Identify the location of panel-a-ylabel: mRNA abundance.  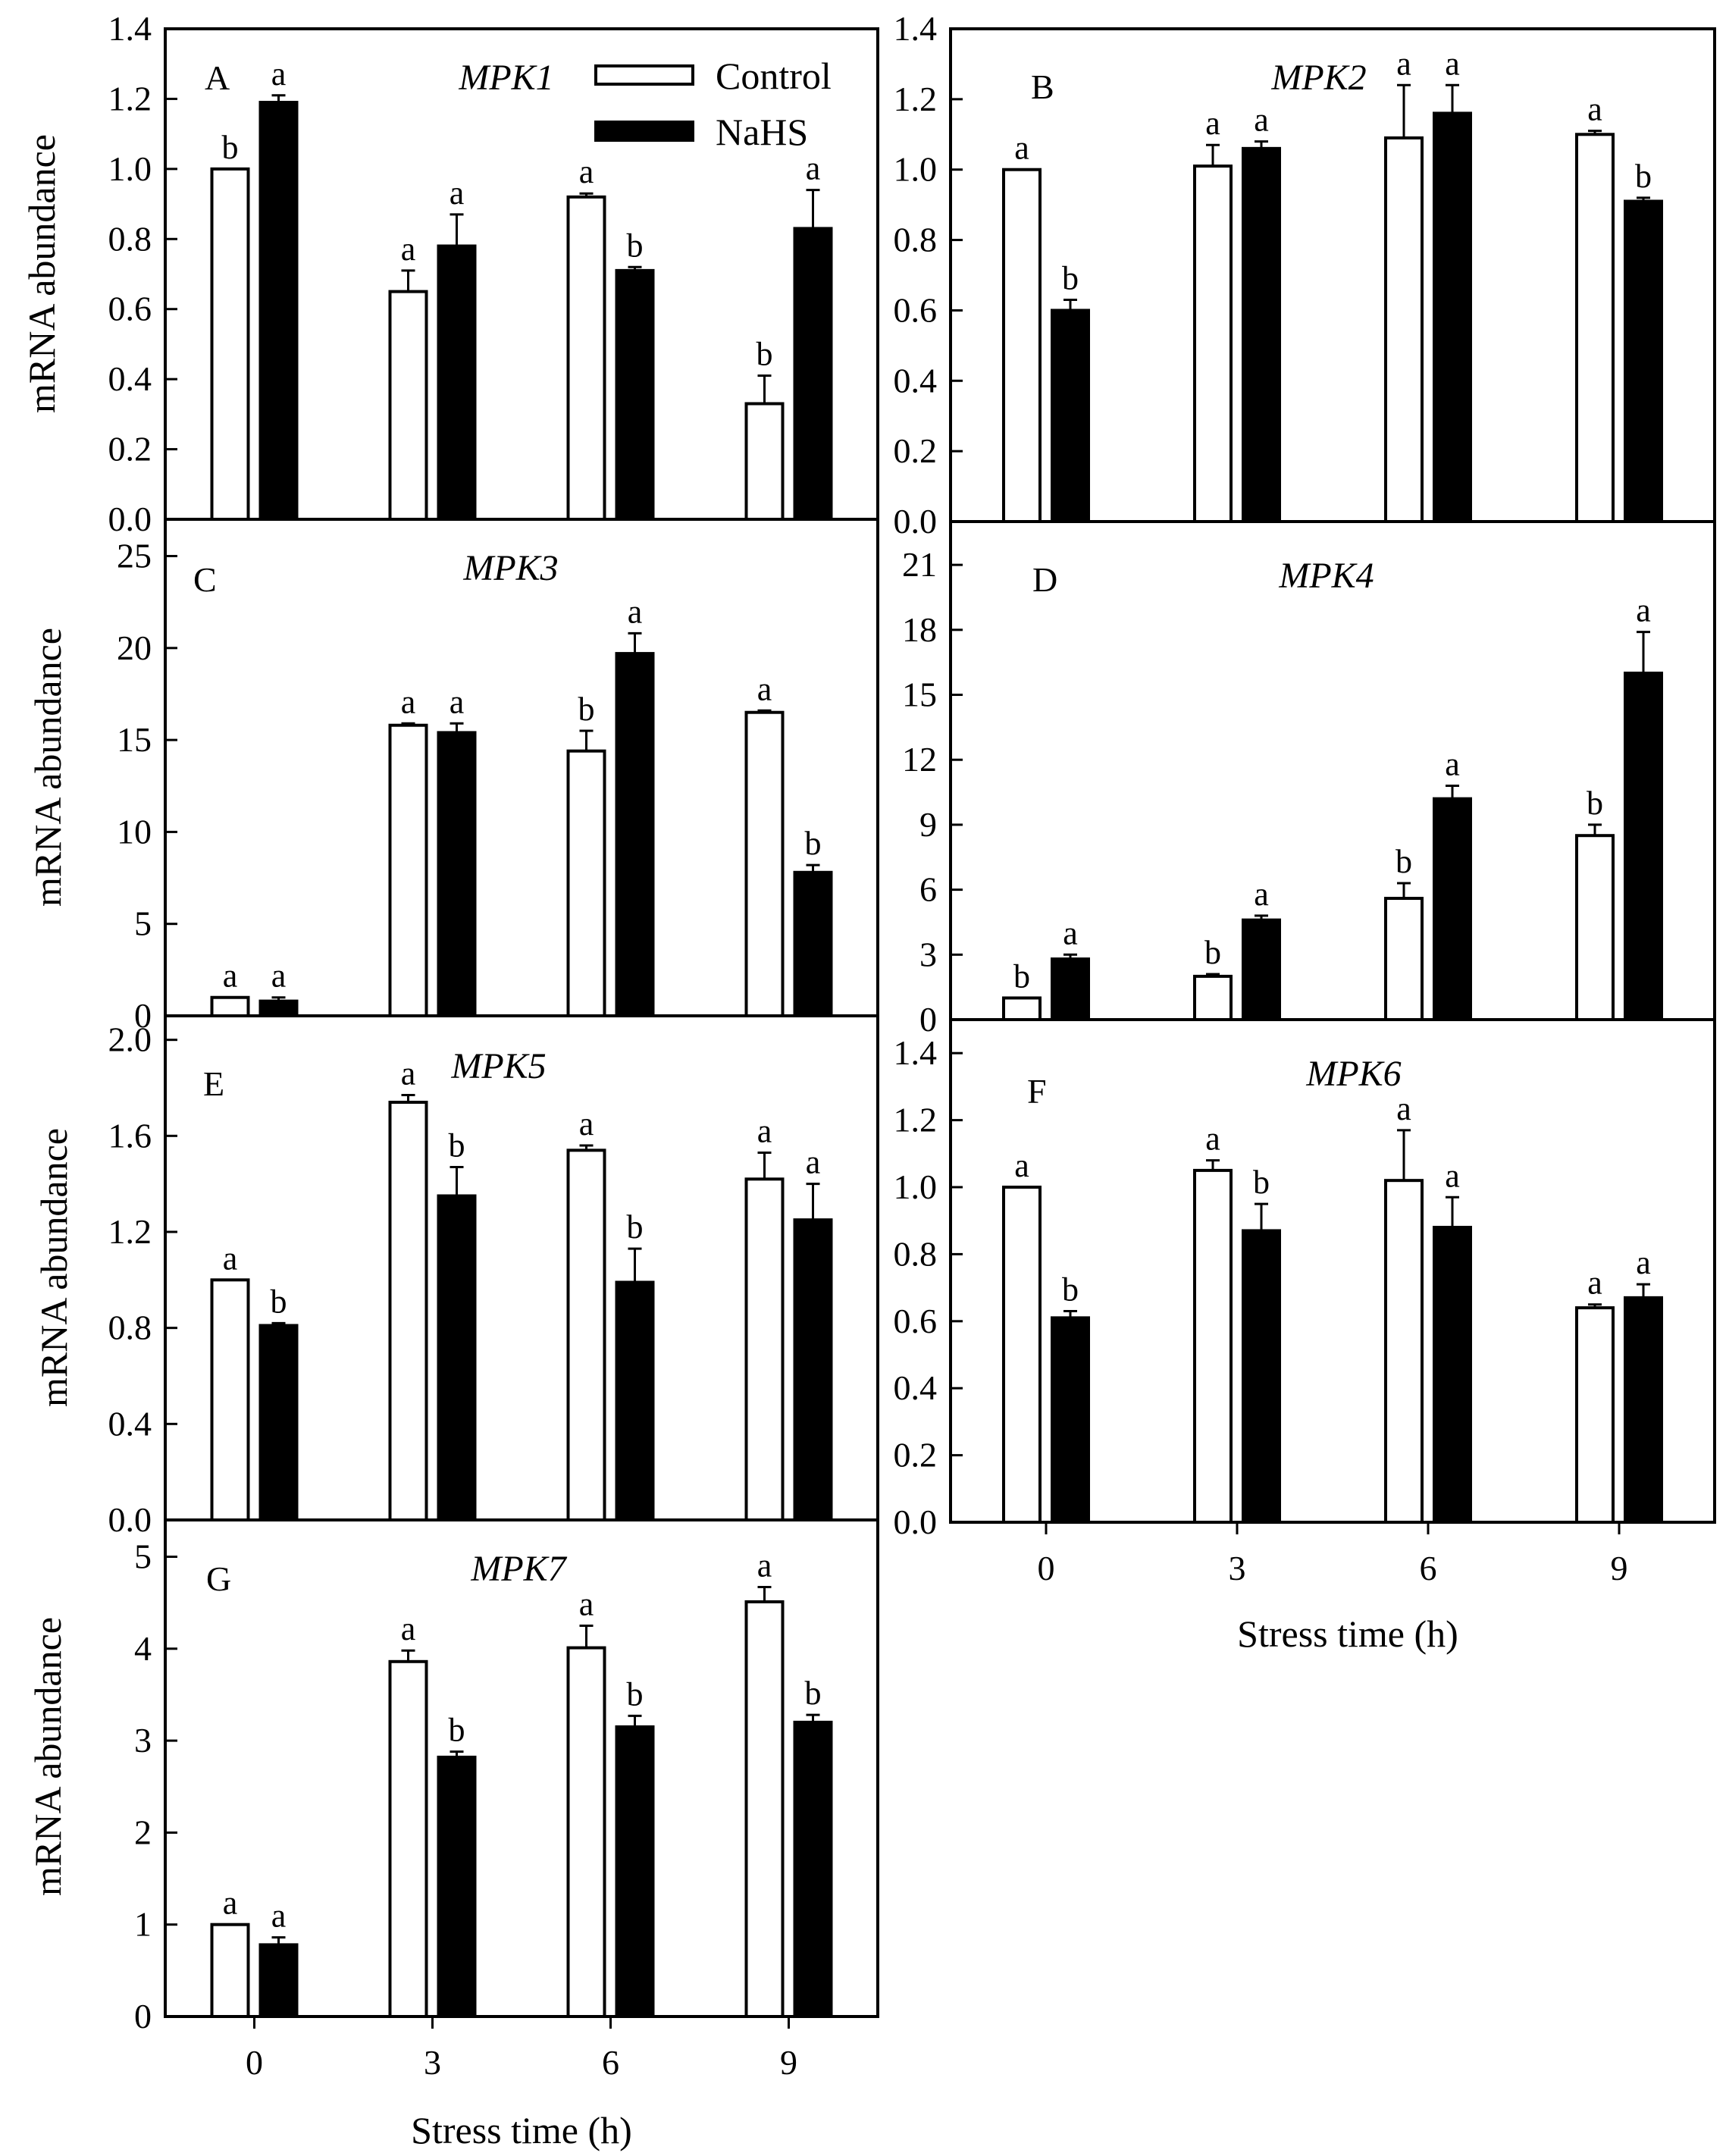
(42, 273).